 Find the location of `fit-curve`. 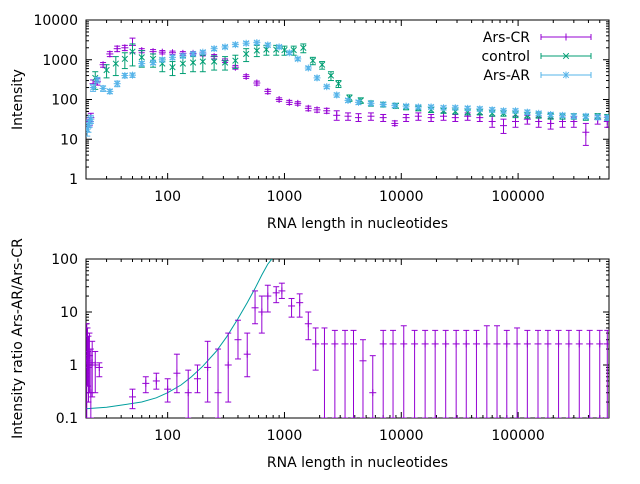

fit-curve is located at coordinates (179, 334).